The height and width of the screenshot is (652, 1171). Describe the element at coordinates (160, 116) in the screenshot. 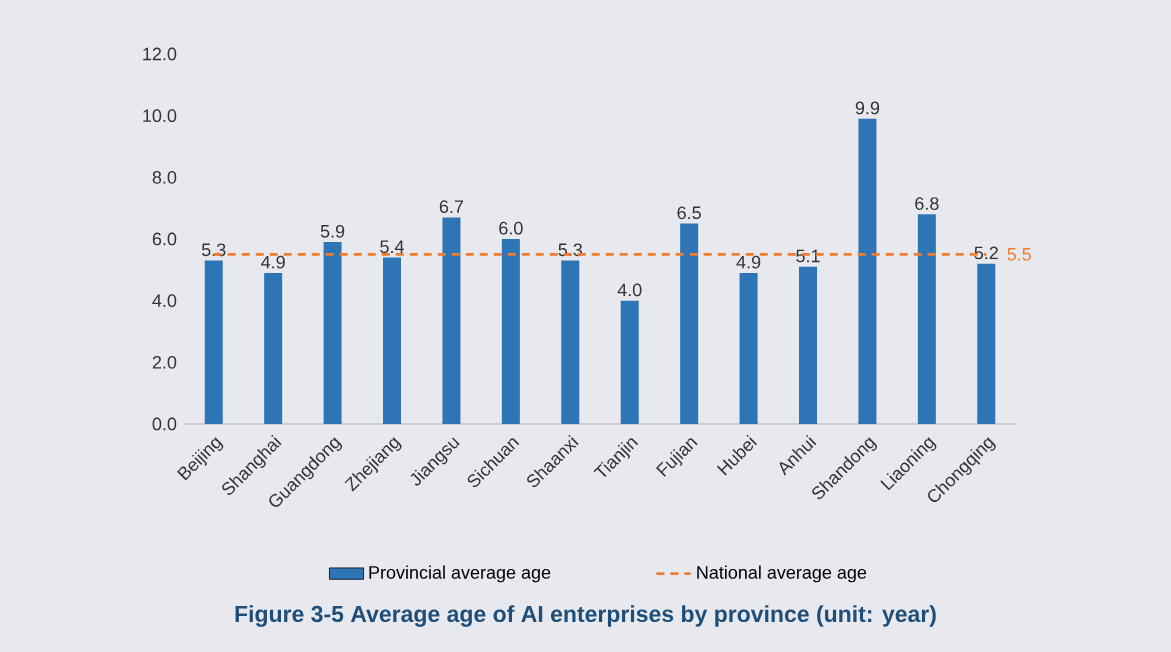

I see `y-tick-label: 10.0` at that location.